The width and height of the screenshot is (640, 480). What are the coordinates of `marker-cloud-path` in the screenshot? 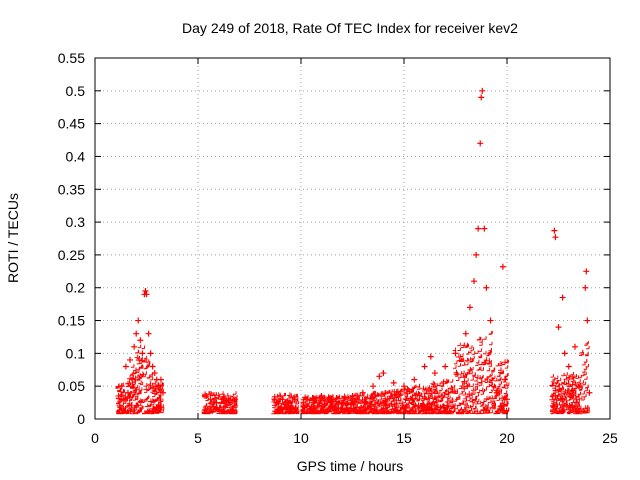 It's located at (352, 372).